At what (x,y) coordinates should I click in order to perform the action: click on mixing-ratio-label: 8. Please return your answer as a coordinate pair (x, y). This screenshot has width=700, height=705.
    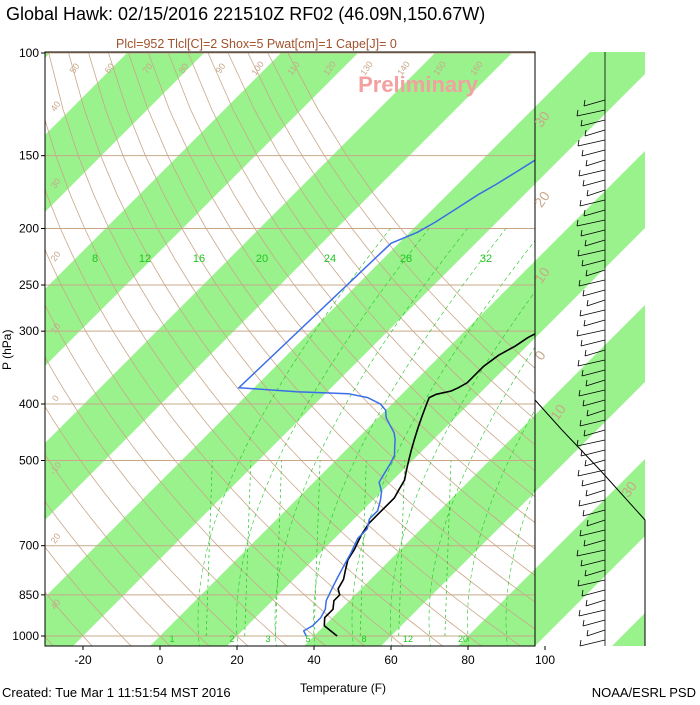
    Looking at the image, I should click on (95, 259).